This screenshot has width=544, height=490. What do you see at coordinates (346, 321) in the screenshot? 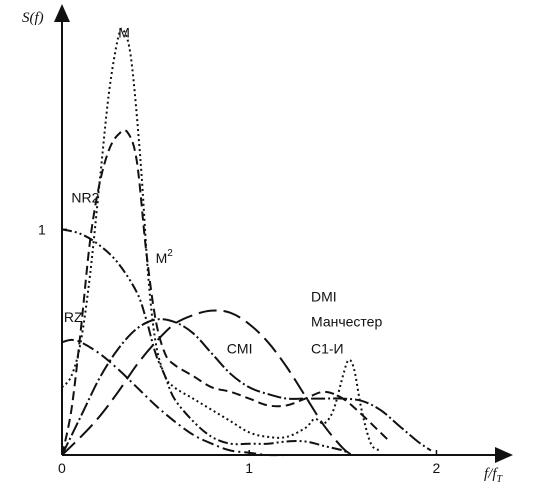
I see `annotation-0: Манчестер` at bounding box center [346, 321].